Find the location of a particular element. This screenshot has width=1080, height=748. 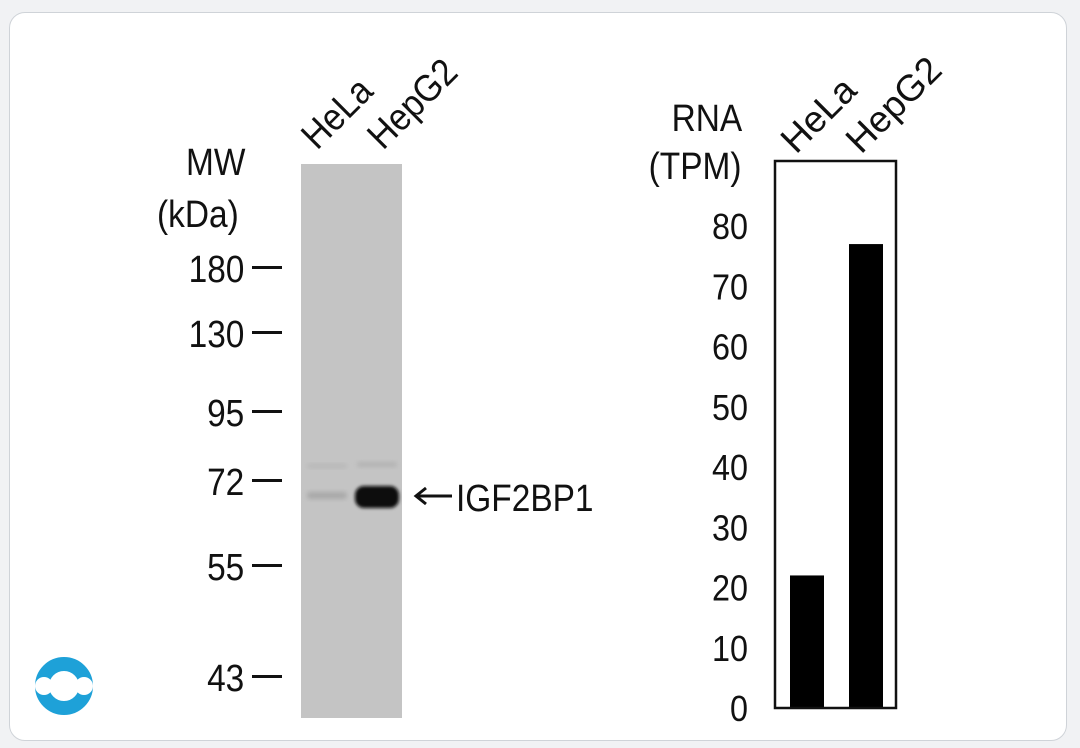

hepg2-faint-band is located at coordinates (377, 464).